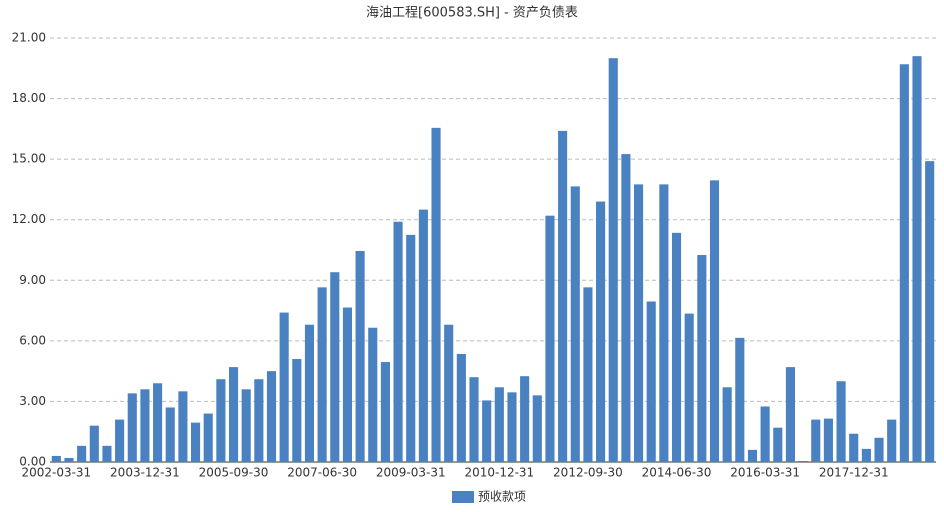  Describe the element at coordinates (854, 473) in the screenshot. I see `x-tick-label: 2017-12-31` at that location.